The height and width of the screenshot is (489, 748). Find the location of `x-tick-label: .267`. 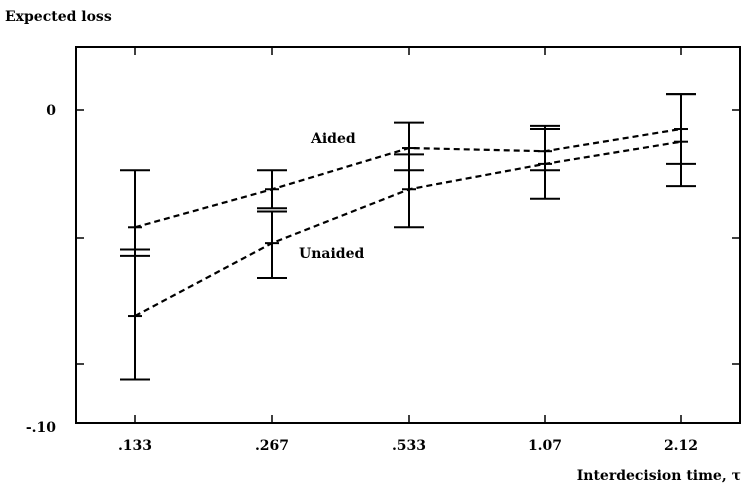

x-tick-label: .267 is located at coordinates (272, 446).